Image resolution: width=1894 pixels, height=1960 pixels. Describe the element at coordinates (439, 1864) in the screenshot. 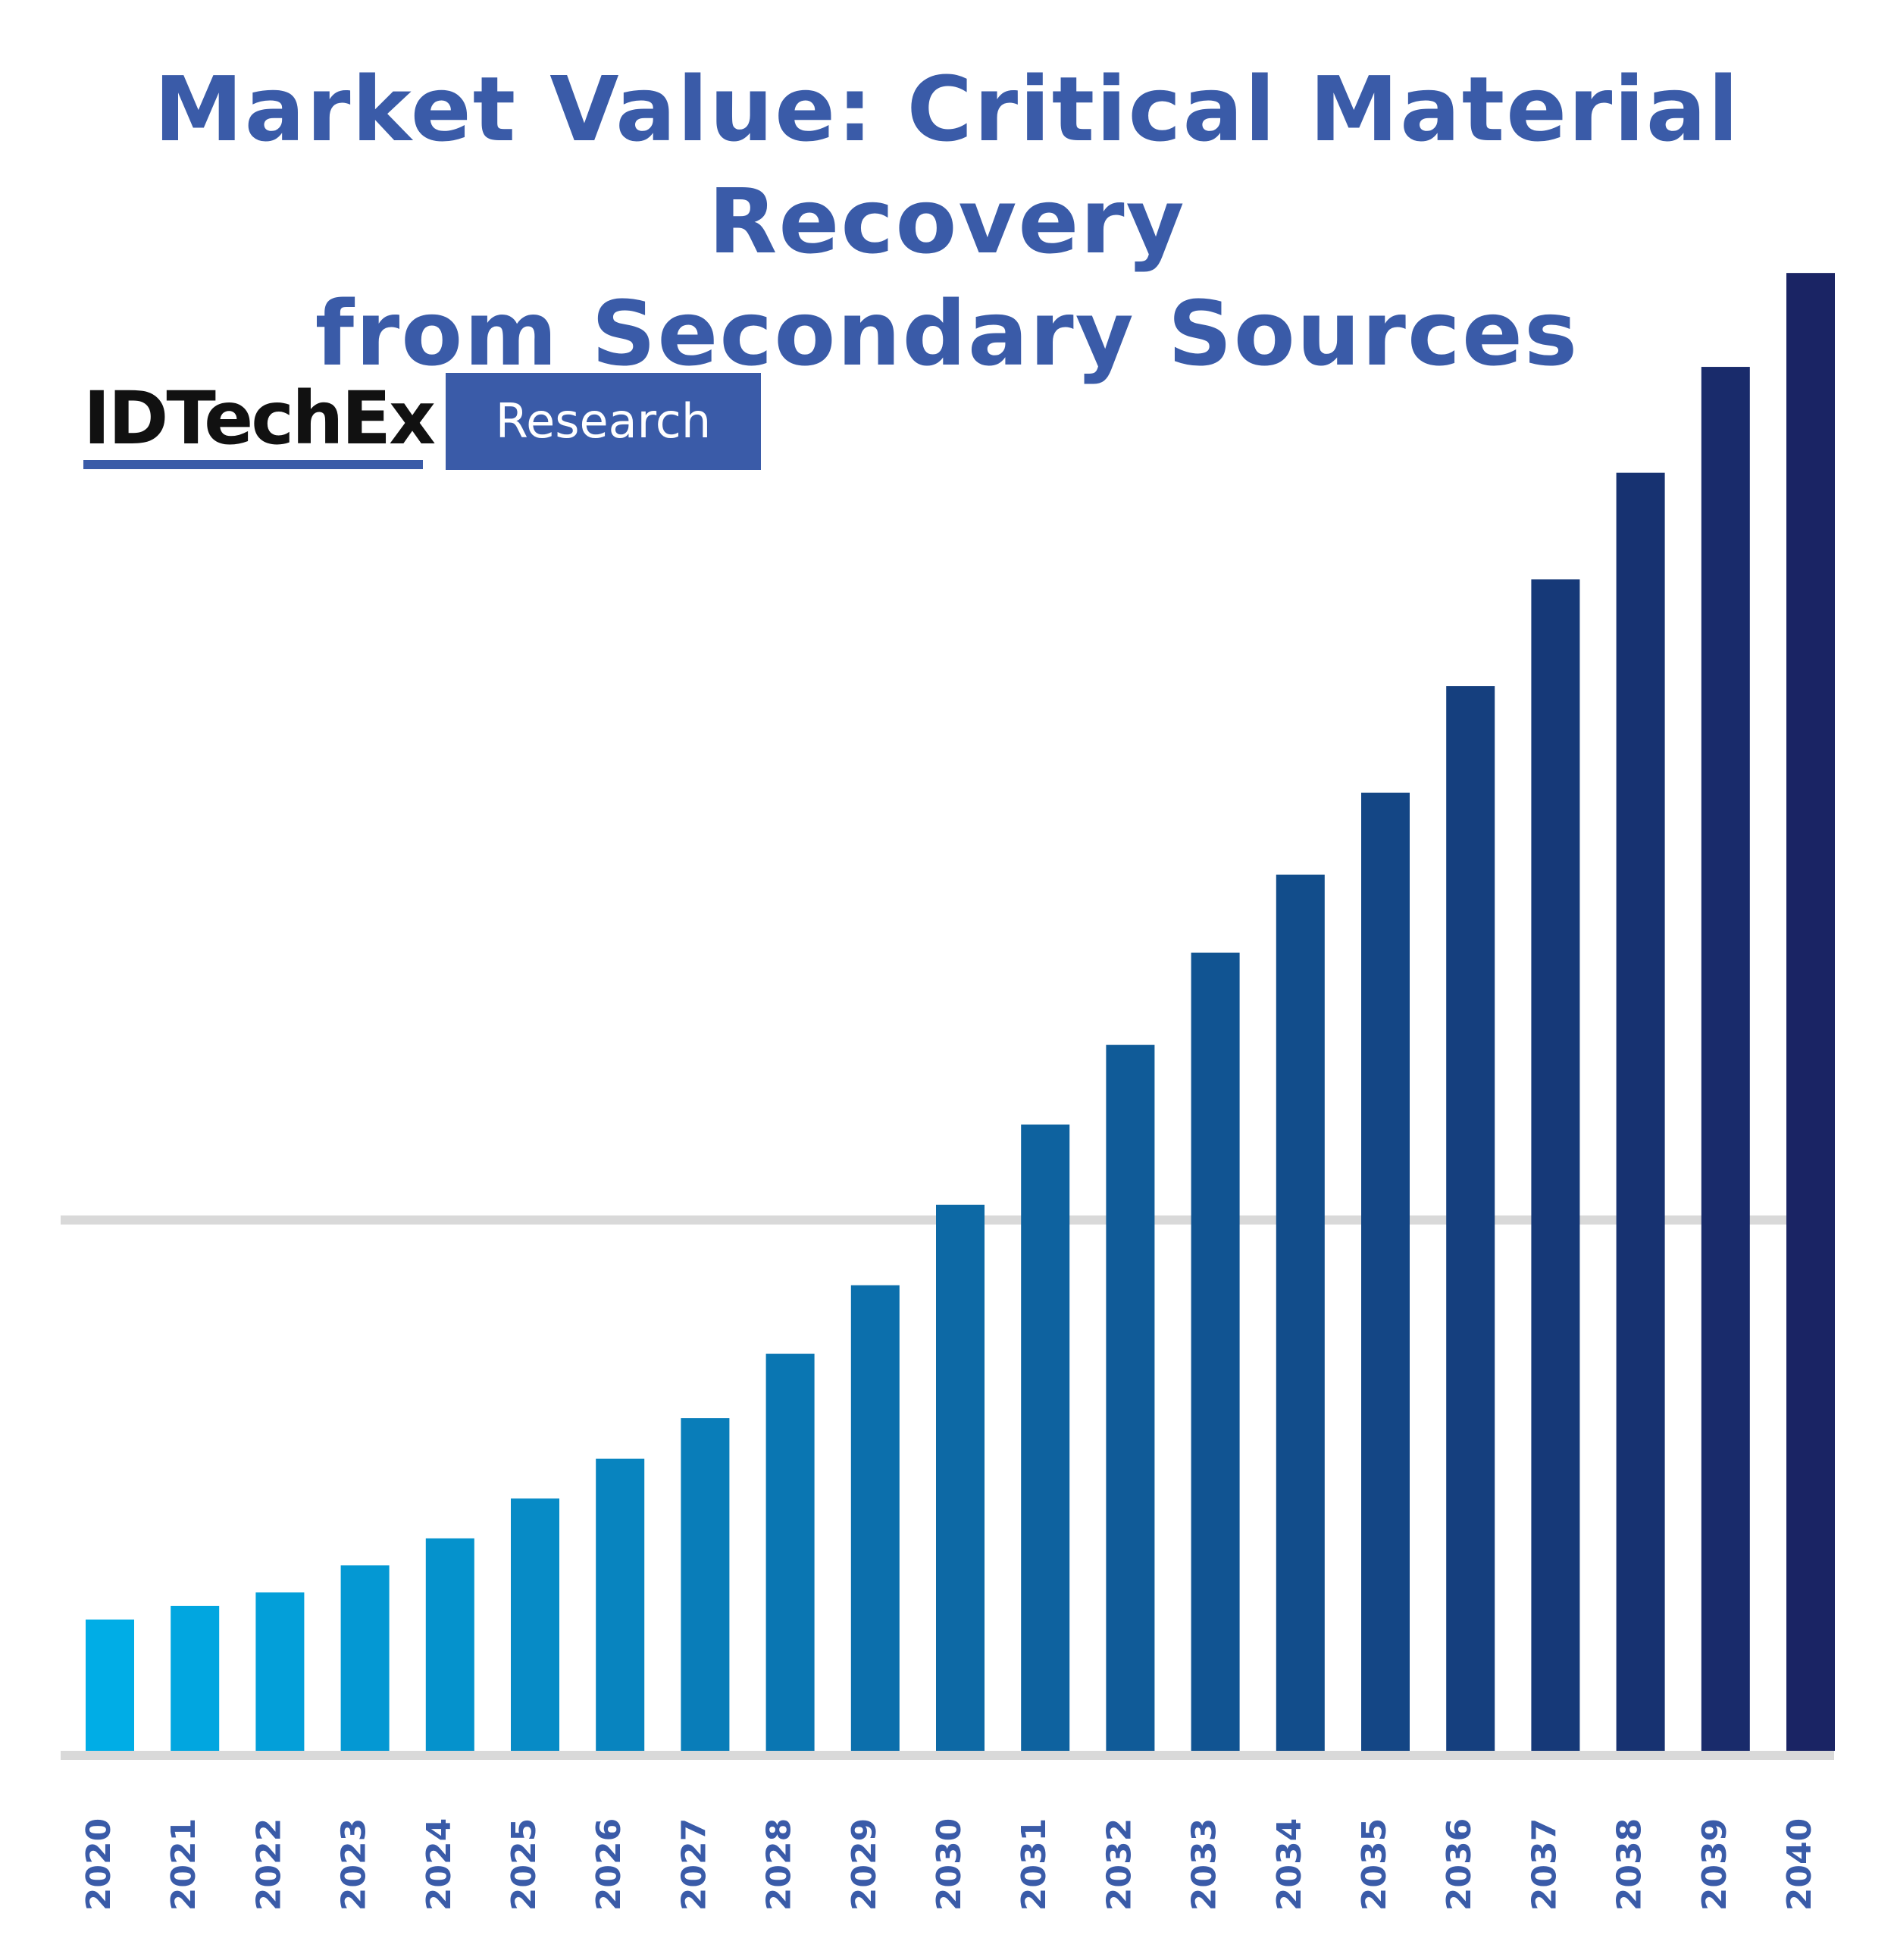

I see `x-tick-label: 2024` at that location.